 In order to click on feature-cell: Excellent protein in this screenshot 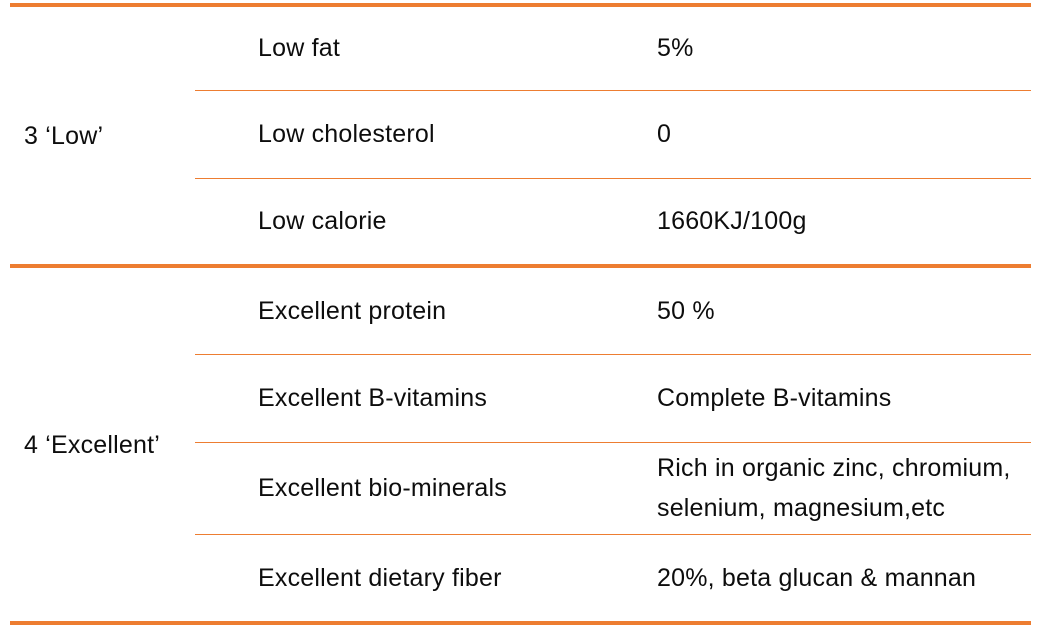, I will do `click(352, 310)`.